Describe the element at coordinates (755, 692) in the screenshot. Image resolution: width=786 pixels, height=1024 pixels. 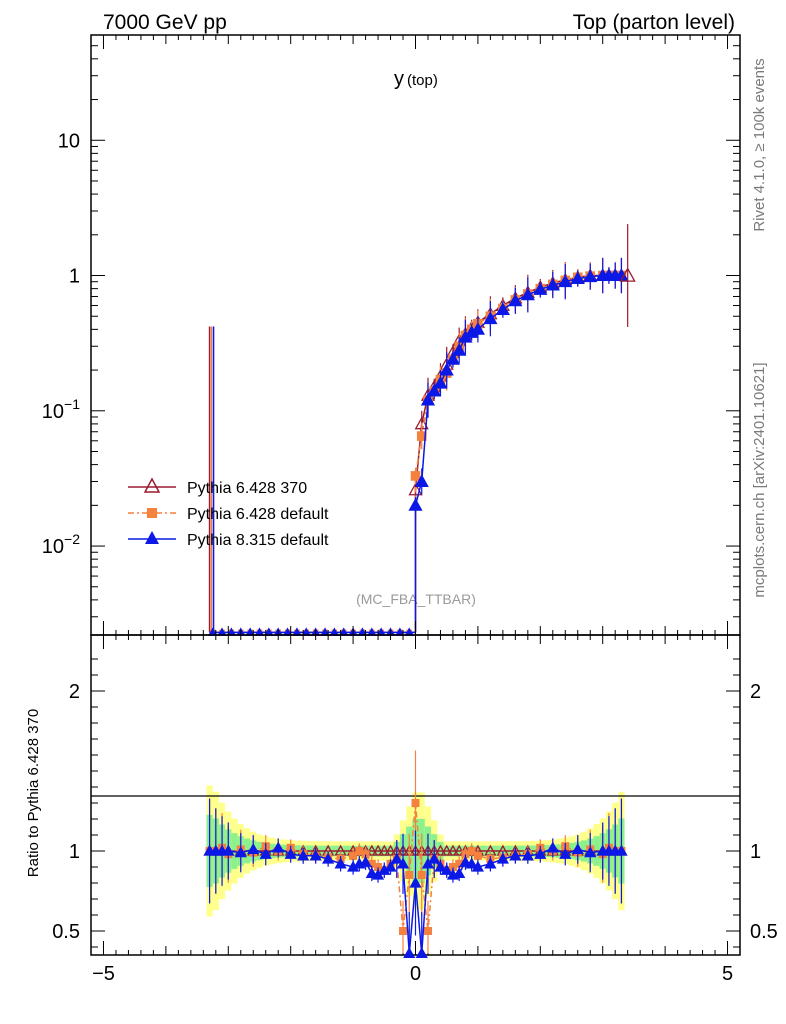
I see `ratio-y-tick-label-right: 2` at that location.